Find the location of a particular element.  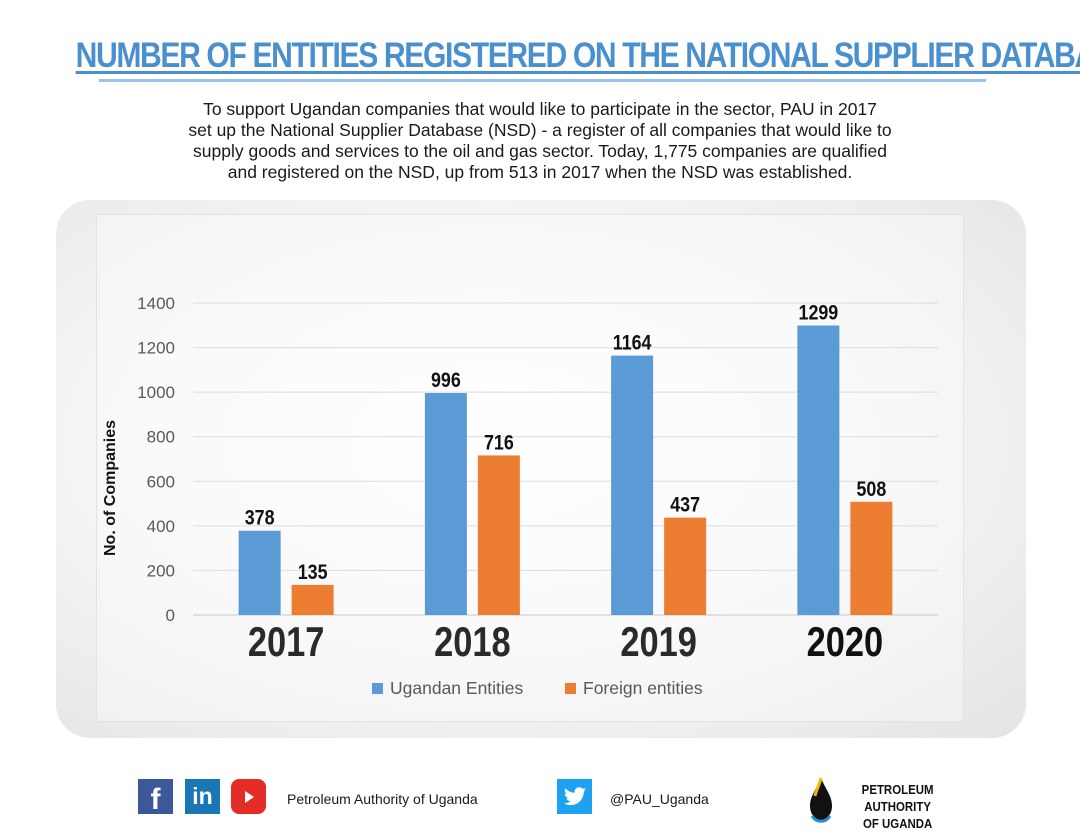

twitter-icon is located at coordinates (574, 796).